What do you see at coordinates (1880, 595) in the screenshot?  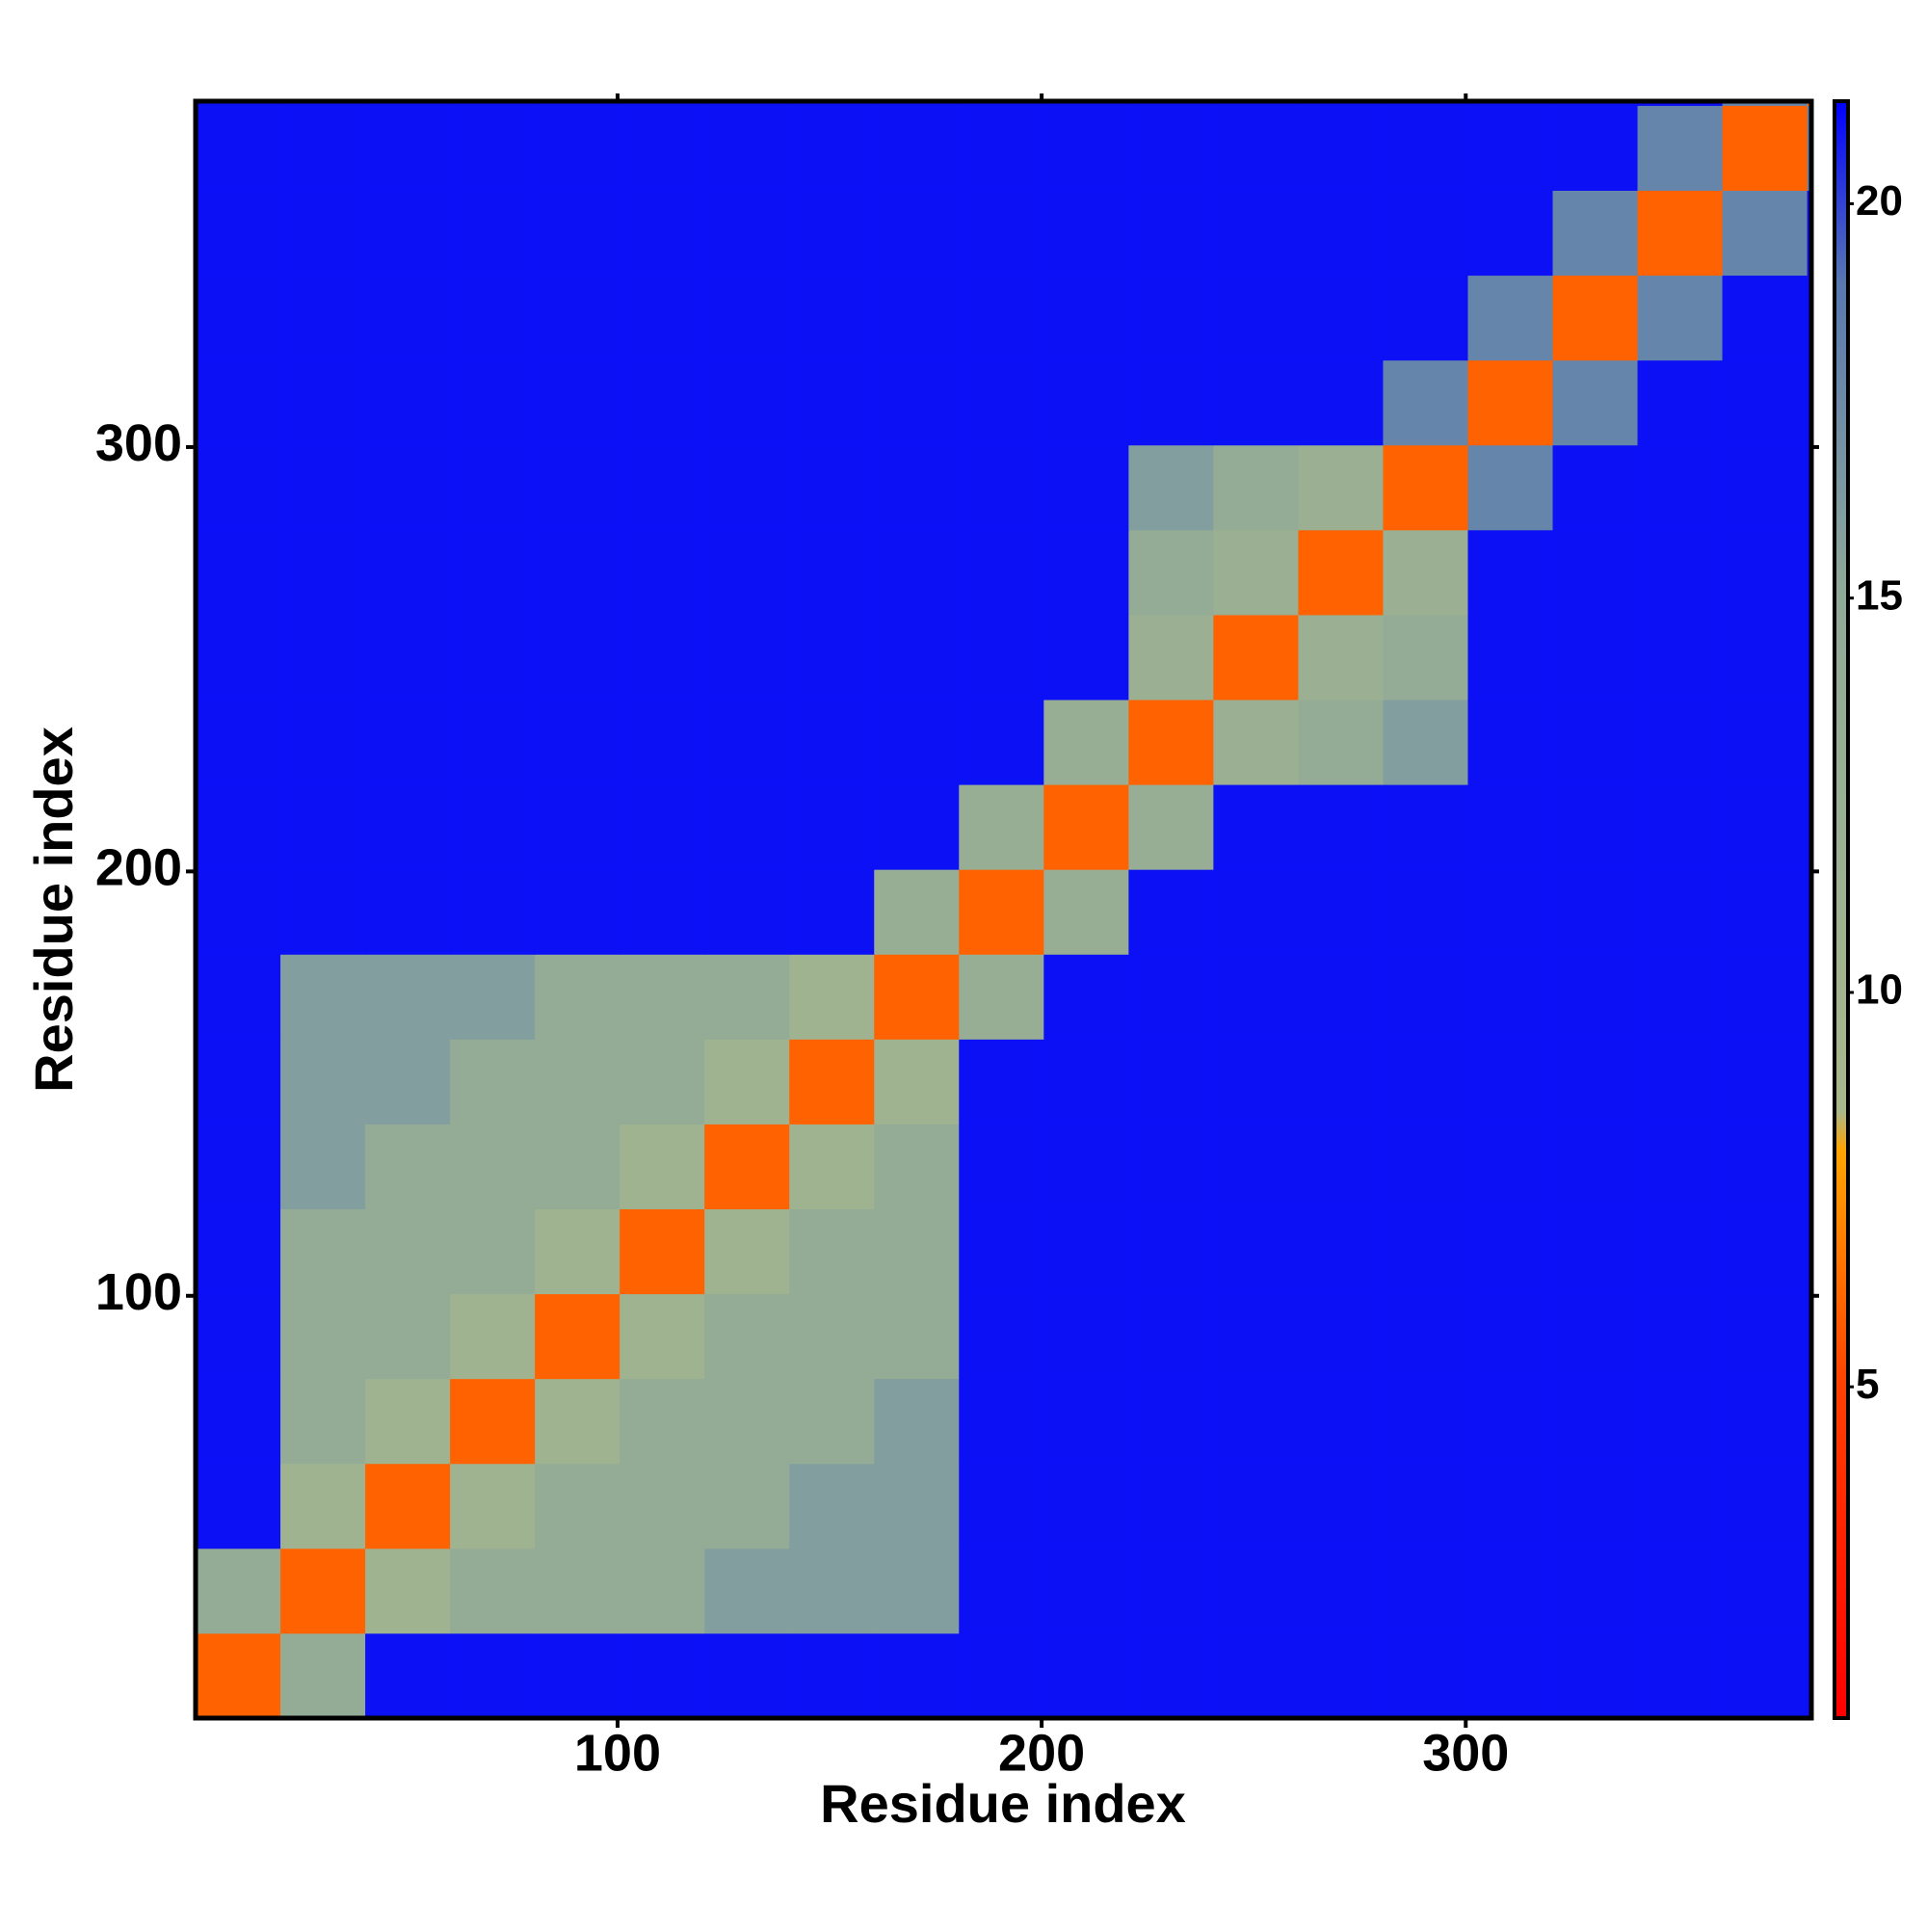 I see `colorbar-tick-label: 15` at bounding box center [1880, 595].